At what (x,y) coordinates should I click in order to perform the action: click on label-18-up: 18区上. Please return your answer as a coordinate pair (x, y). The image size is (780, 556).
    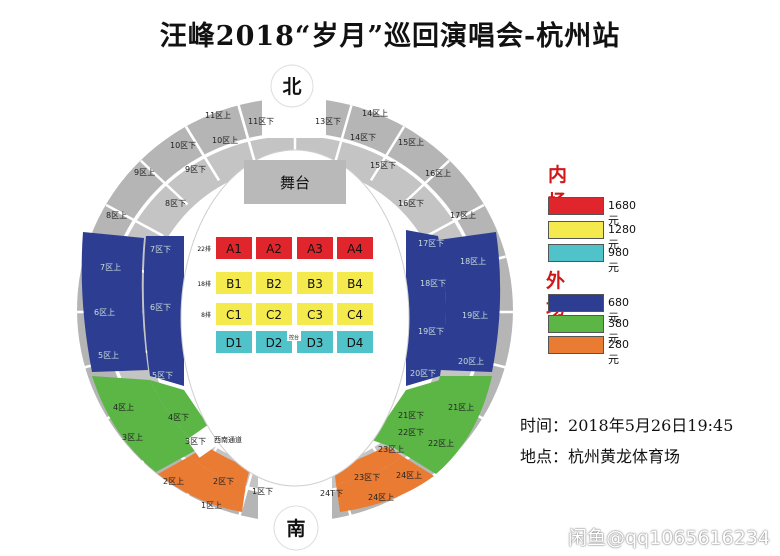
    Looking at the image, I should click on (473, 261).